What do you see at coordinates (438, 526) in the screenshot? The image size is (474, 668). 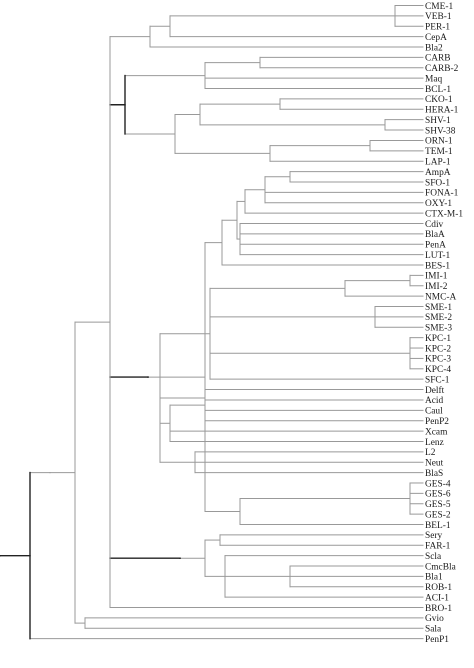 I see `leaf-label: BEL-1` at bounding box center [438, 526].